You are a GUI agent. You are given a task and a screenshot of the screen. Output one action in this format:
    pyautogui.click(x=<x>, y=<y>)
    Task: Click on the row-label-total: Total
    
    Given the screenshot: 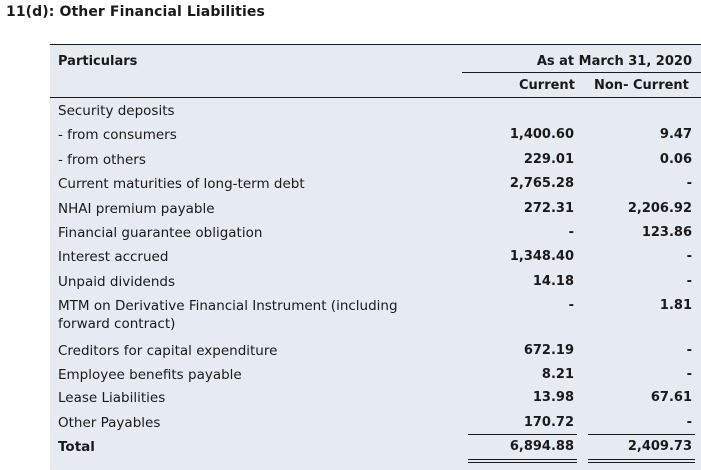 What is the action you would take?
    pyautogui.click(x=76, y=447)
    